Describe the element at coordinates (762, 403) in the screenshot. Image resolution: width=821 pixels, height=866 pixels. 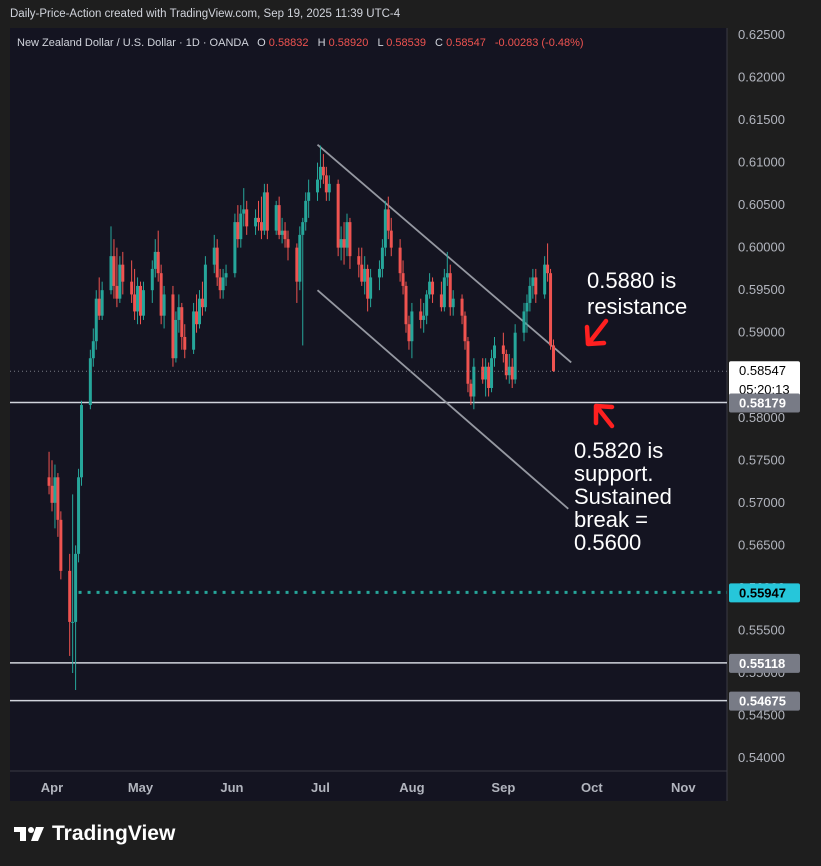
I see `level-badge-label: 0.58179` at that location.